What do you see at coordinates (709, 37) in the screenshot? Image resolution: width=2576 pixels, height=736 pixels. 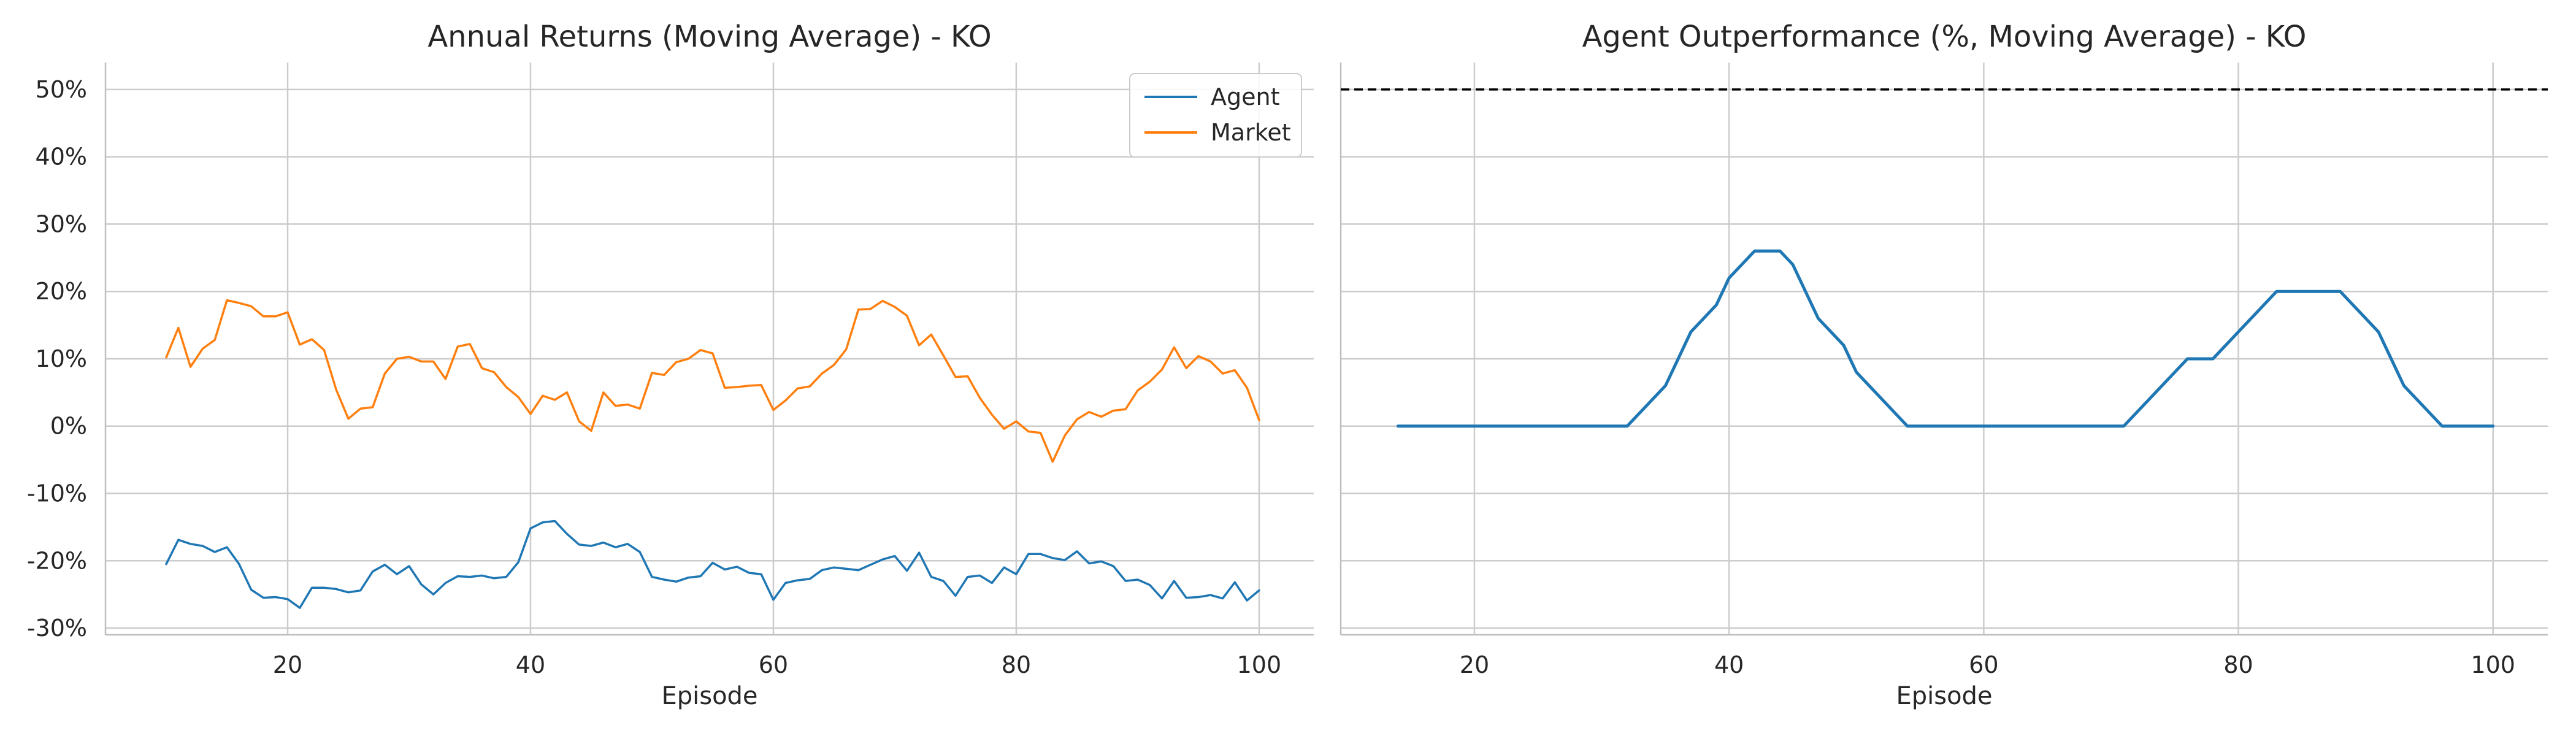 I see `returns-chart-title: Annual Returns (Moving Average) - KO` at bounding box center [709, 37].